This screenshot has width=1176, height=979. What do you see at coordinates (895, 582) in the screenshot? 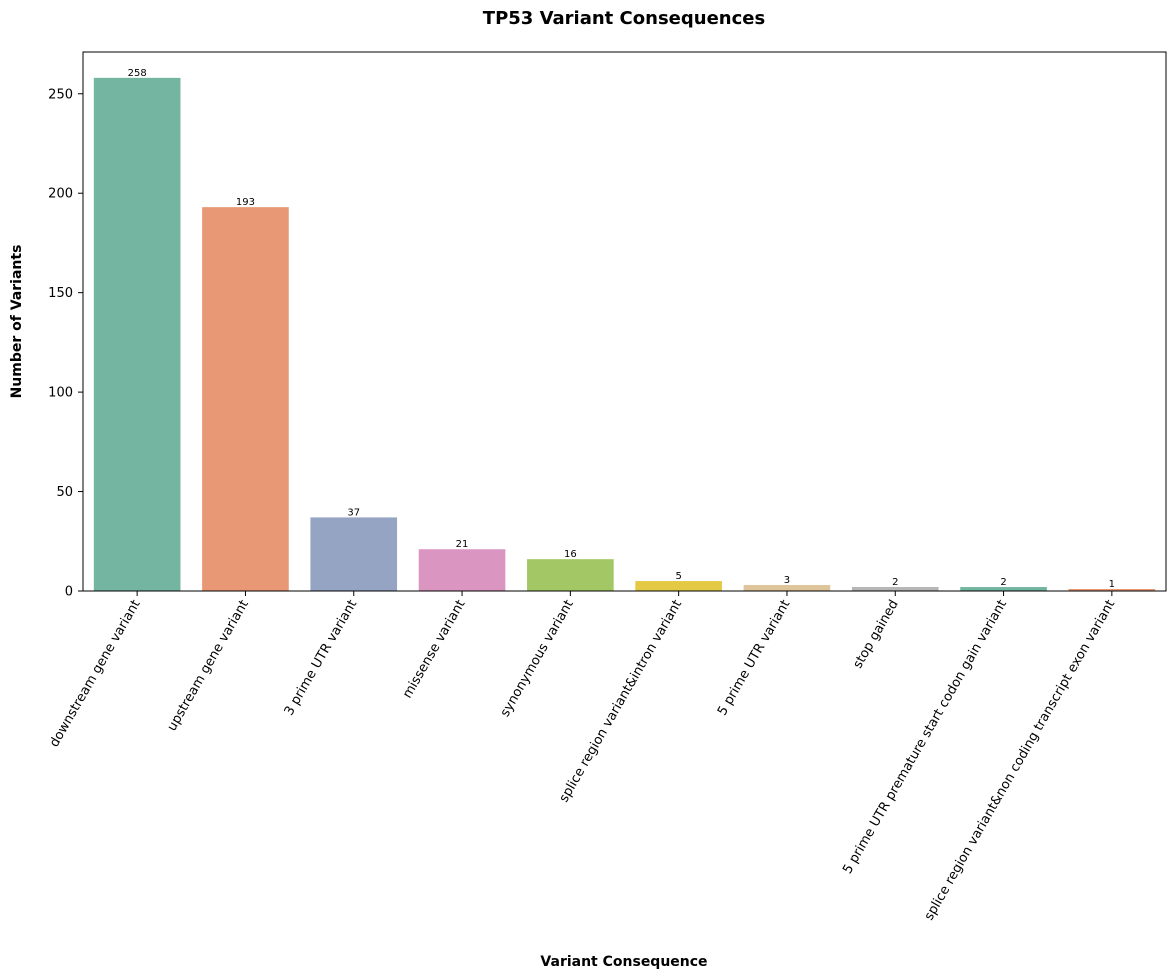
I see `data-label-8: 2` at bounding box center [895, 582].